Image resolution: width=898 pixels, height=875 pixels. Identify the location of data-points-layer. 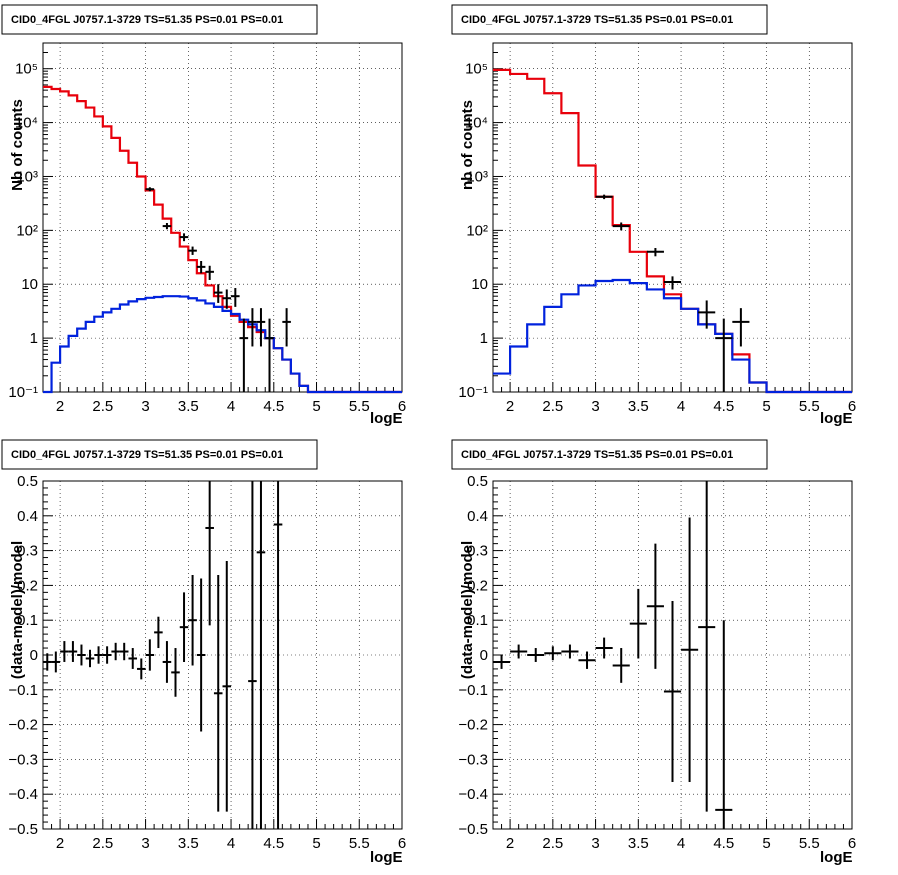
(672, 293).